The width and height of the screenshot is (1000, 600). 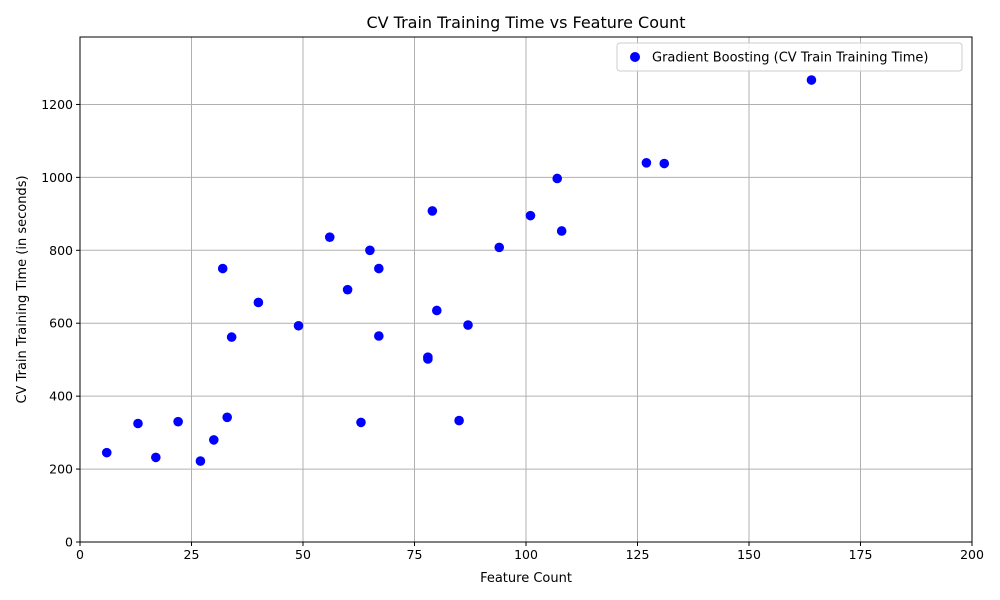 What do you see at coordinates (69, 542) in the screenshot?
I see `y-tick-label: 0` at bounding box center [69, 542].